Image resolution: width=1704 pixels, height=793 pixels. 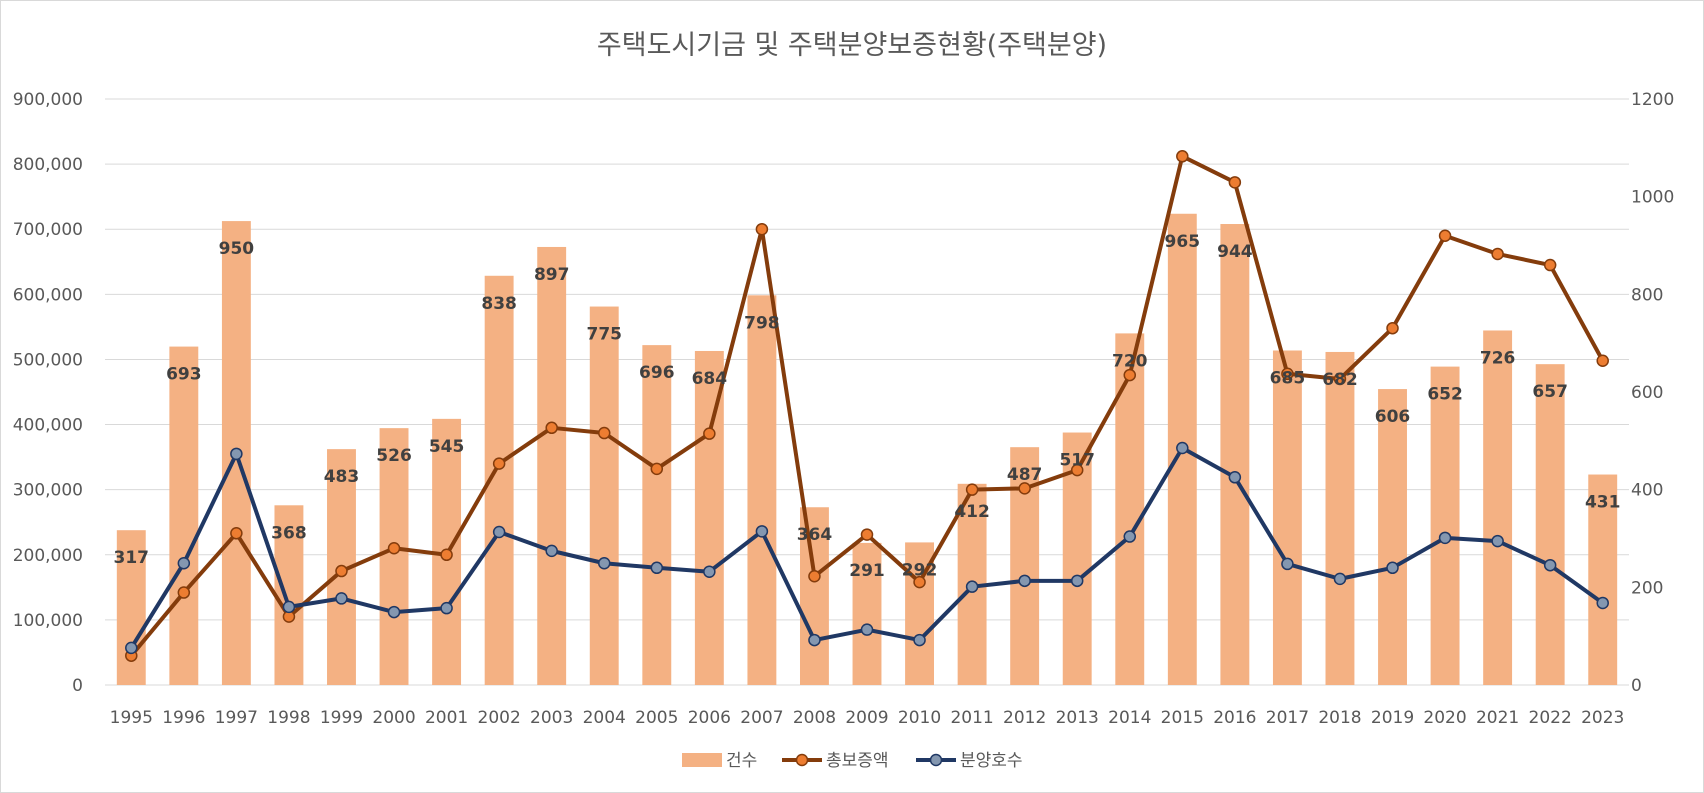 I want to click on left-axis-tick-label: 900,000, so click(x=48, y=100).